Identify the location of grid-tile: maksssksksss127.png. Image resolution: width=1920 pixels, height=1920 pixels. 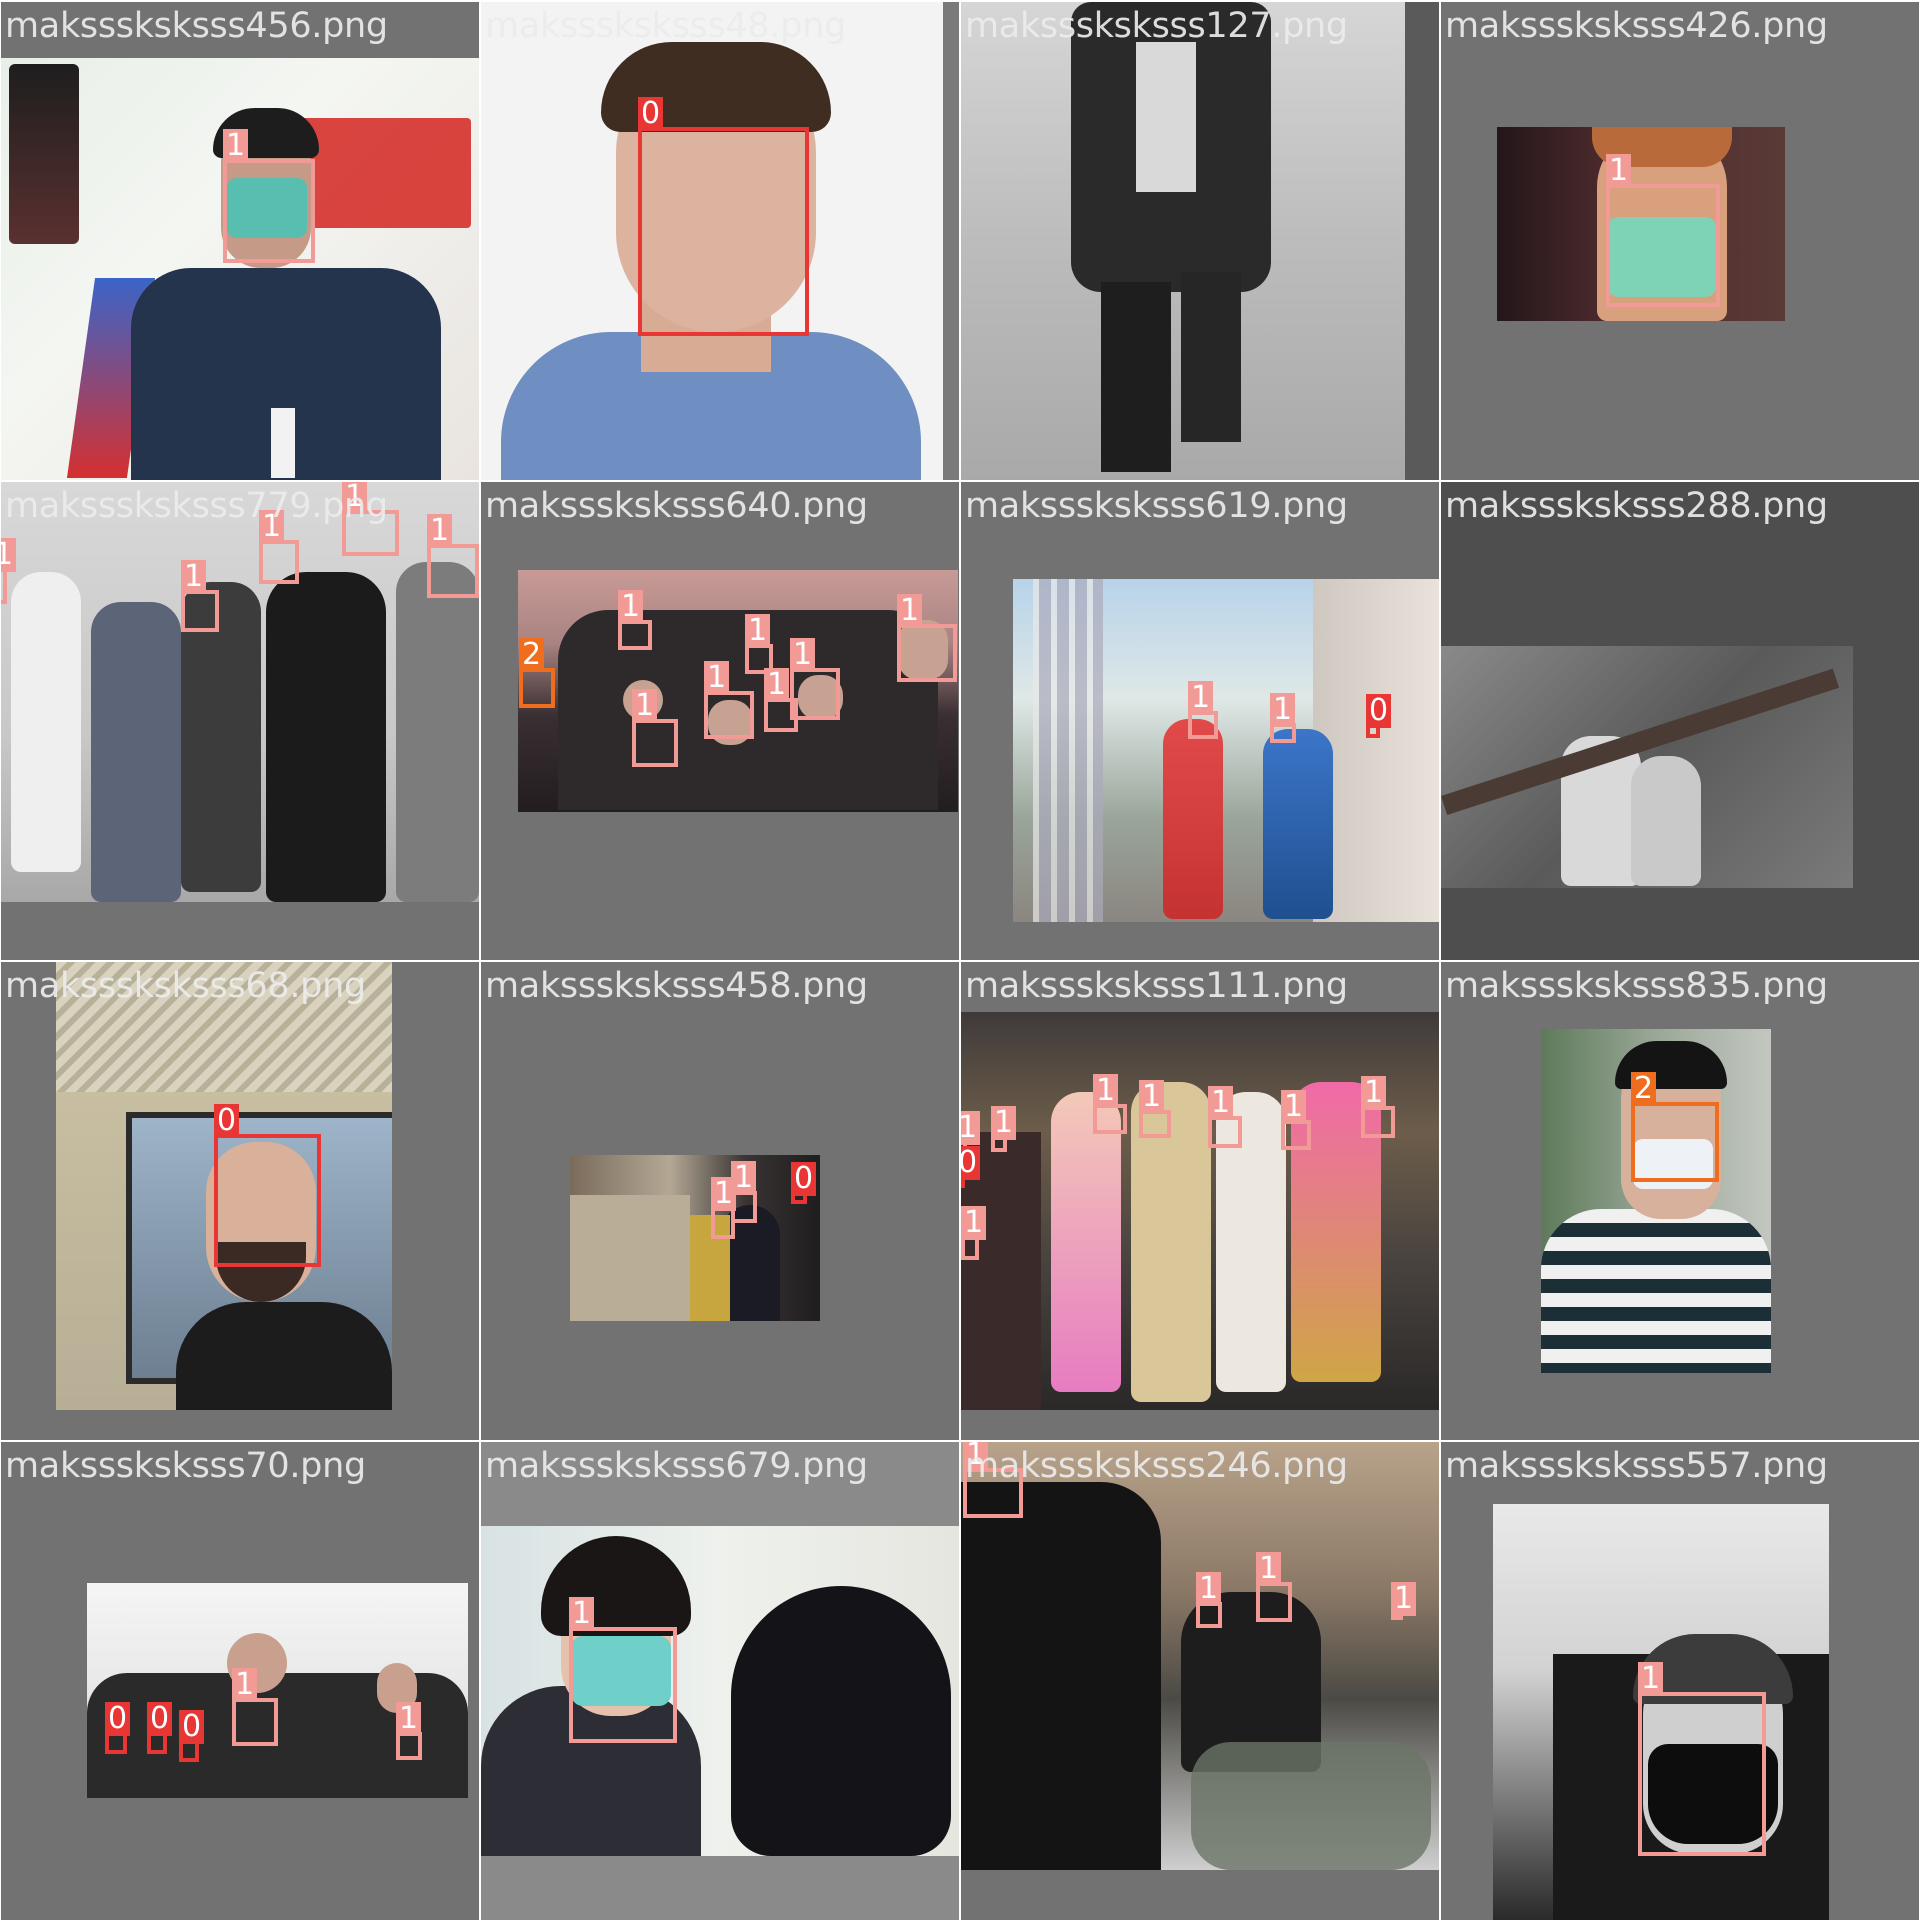
(1200, 241).